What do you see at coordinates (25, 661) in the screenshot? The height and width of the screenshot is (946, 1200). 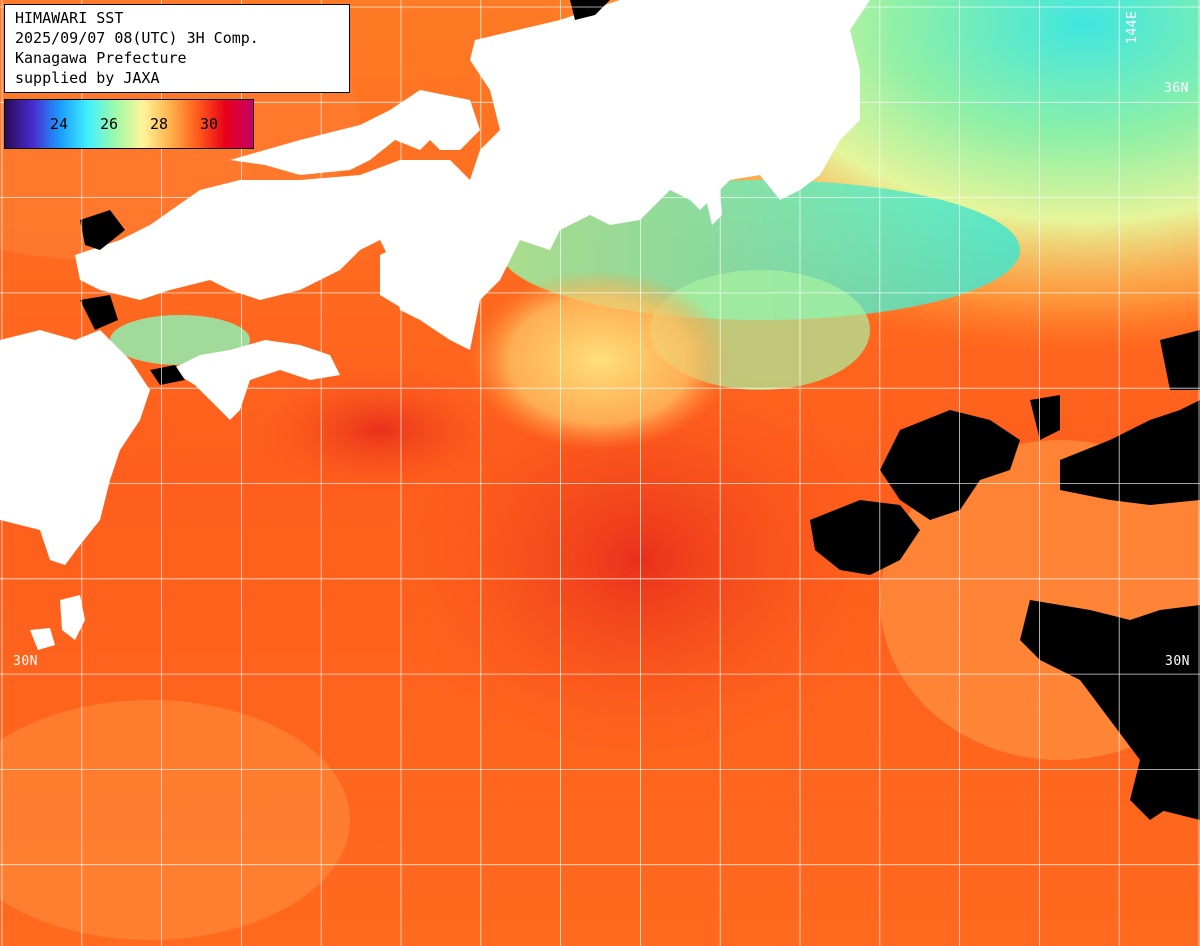 I see `lat-label-30n-left: 30N` at bounding box center [25, 661].